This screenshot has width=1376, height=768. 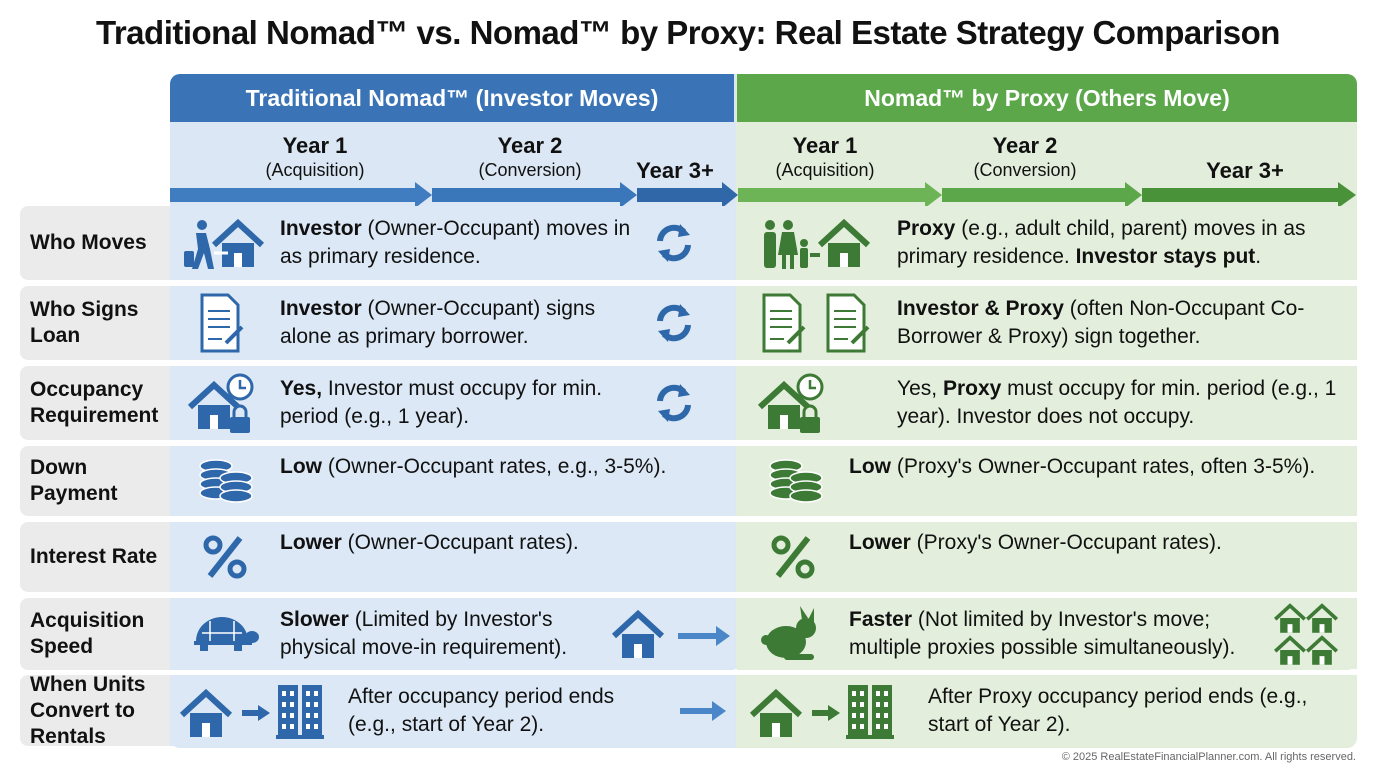 I want to click on person-moving-house-icon, so click(x=225, y=245).